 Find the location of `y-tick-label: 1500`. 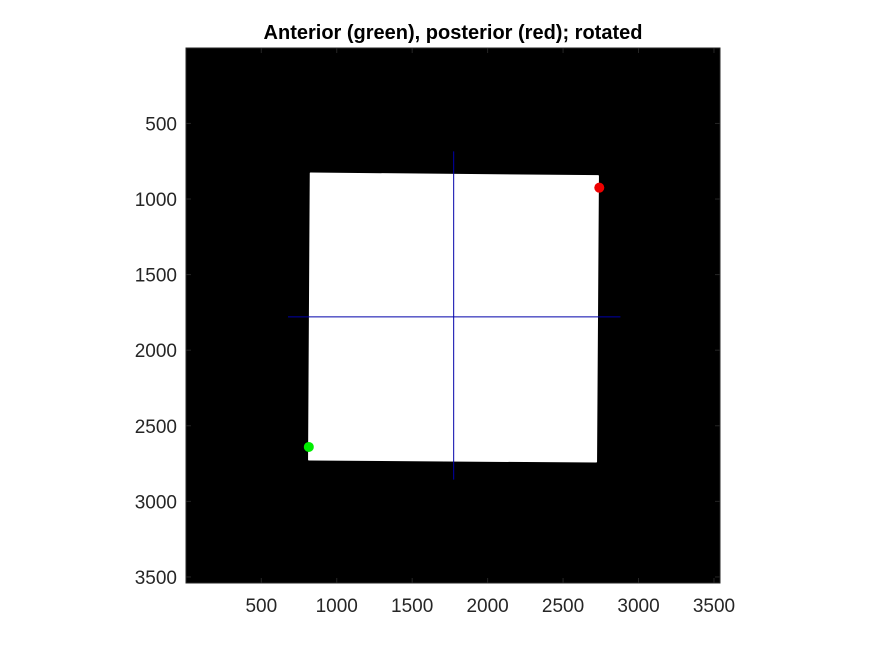

y-tick-label: 1500 is located at coordinates (156, 276).